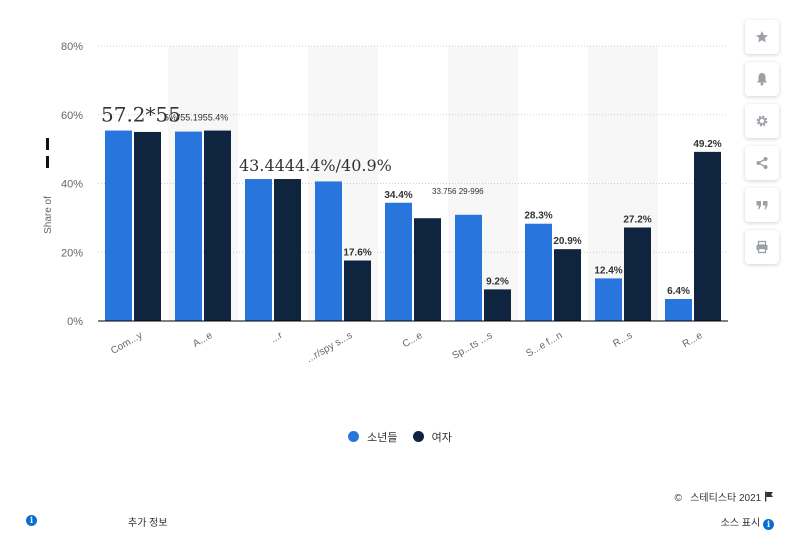 This screenshot has height=557, width=800. Describe the element at coordinates (400, 437) in the screenshot. I see `legend: 소년들 여자` at that location.